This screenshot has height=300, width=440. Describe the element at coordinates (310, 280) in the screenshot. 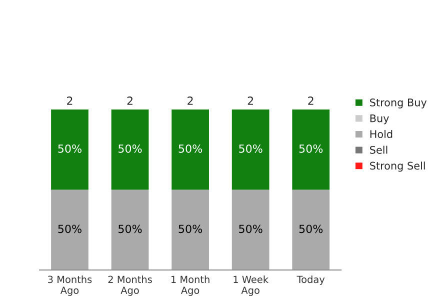

I see `x-tick-label: Today` at that location.